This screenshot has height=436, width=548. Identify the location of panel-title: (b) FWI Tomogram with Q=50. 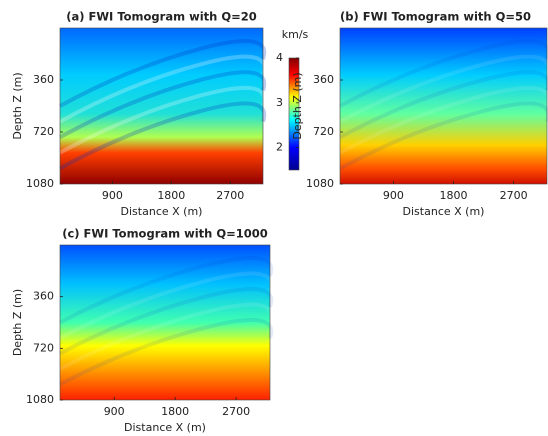
(435, 17).